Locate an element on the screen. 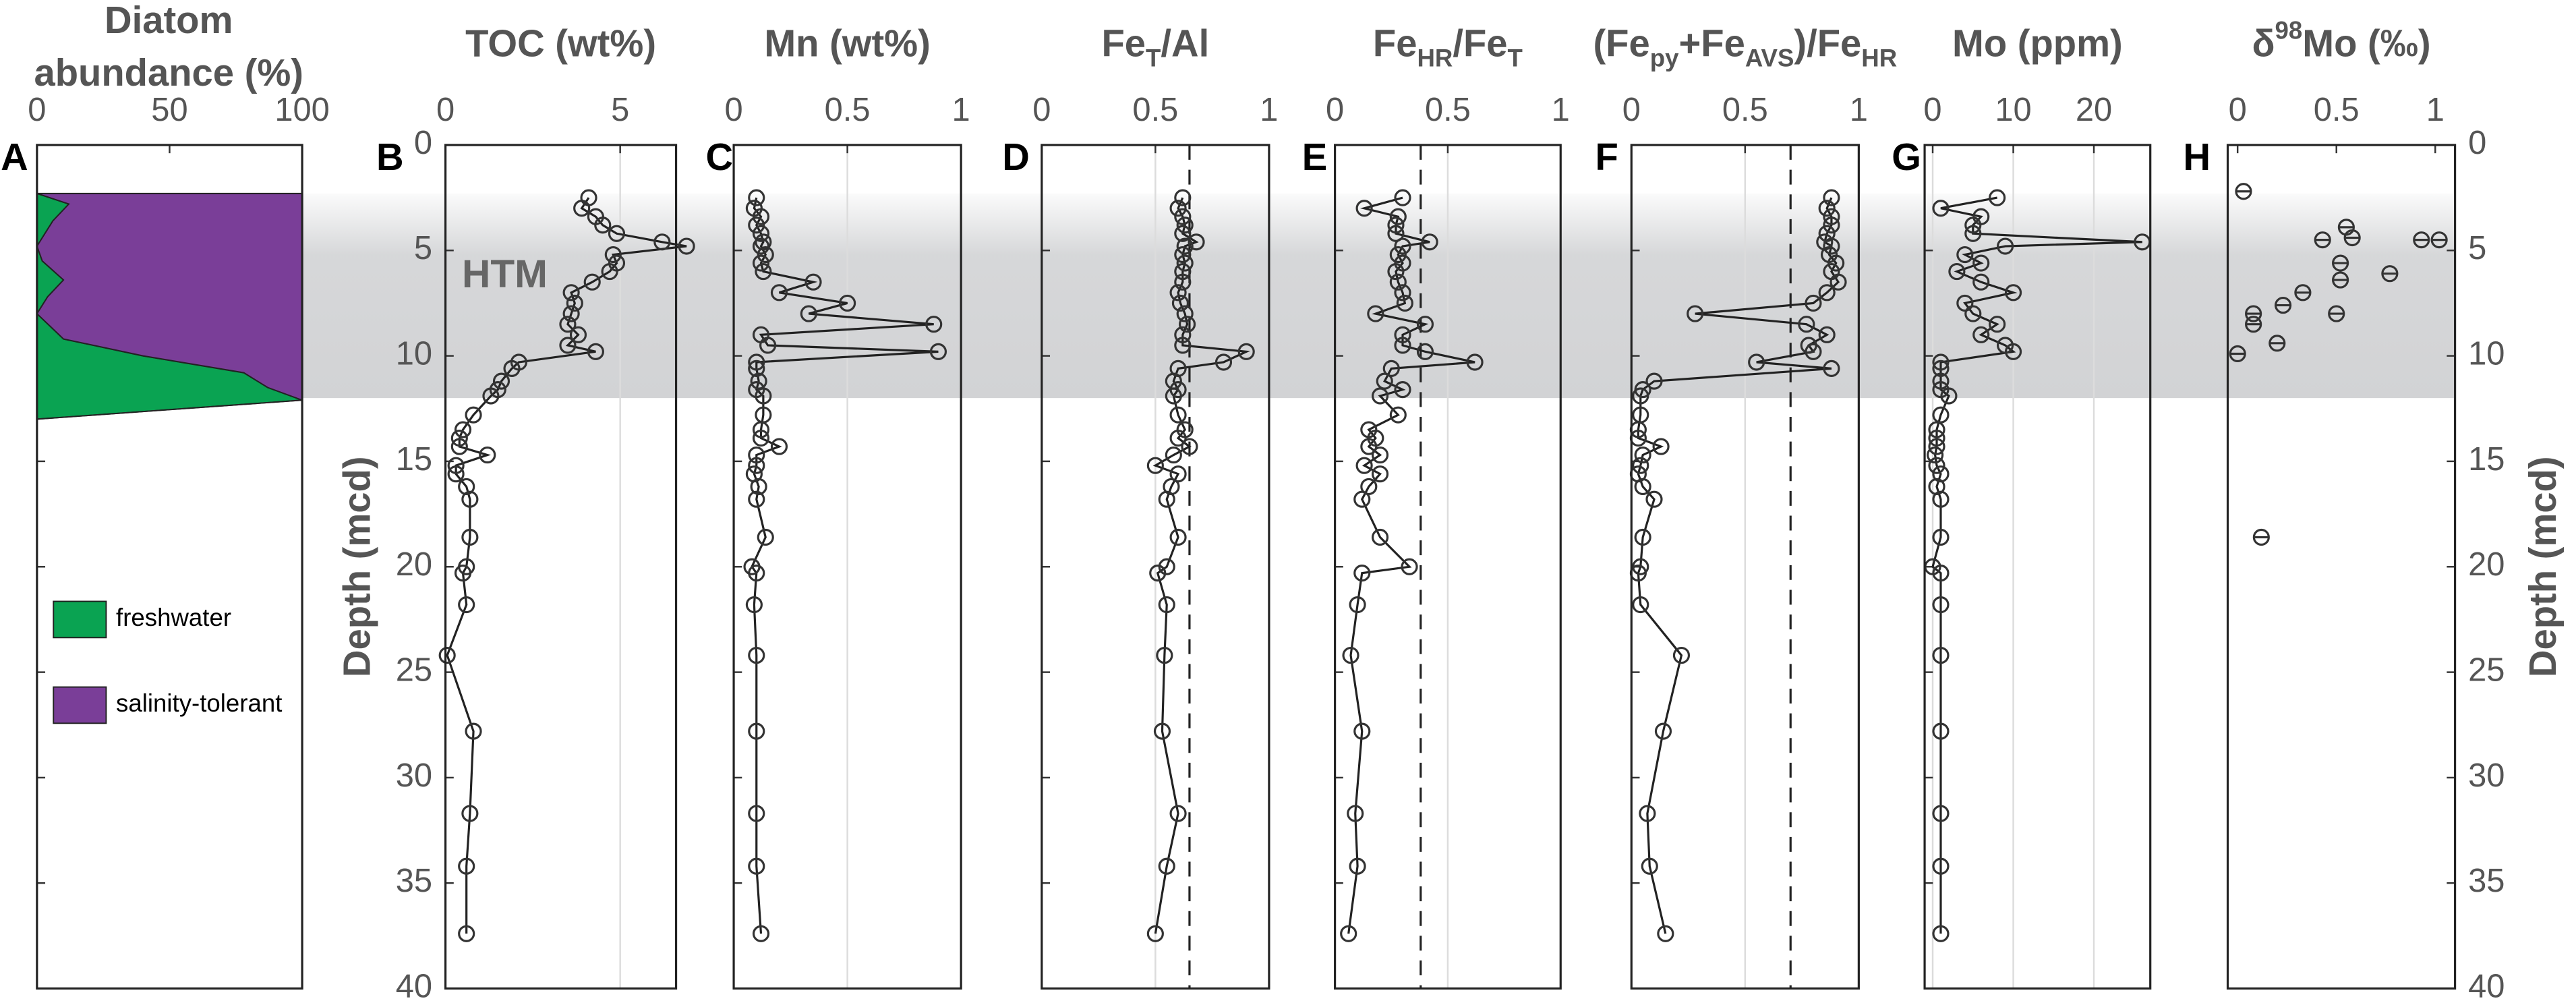  title-part: AVS is located at coordinates (1770, 58).